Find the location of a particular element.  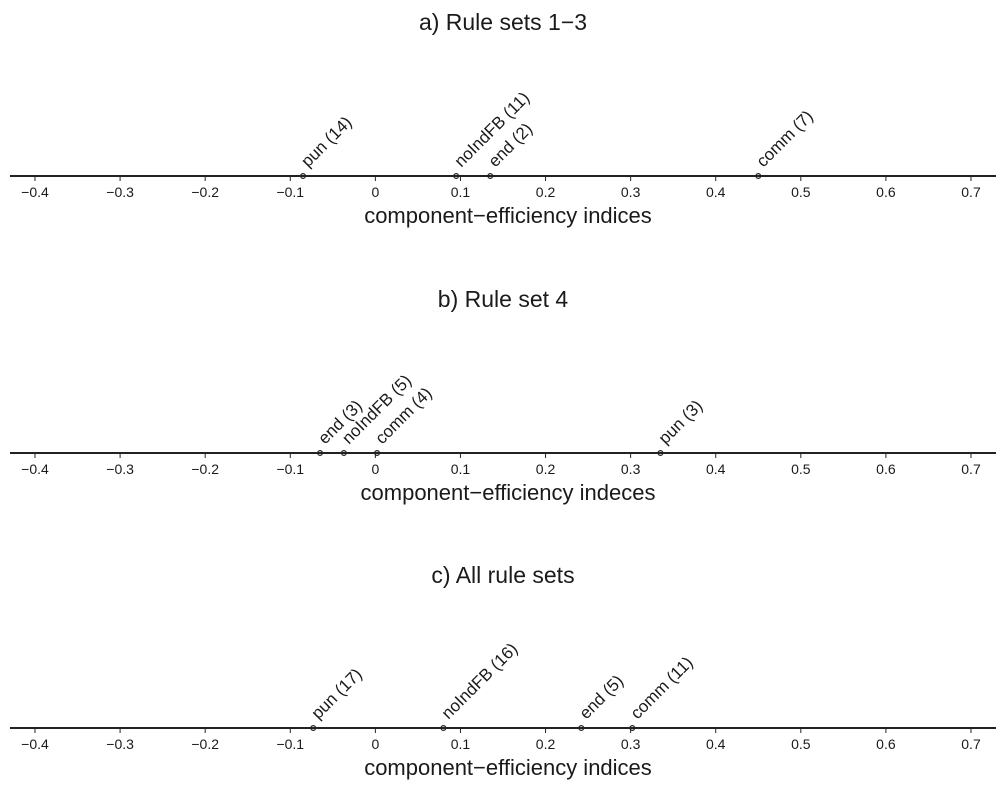

chart-title: a) Rule sets 1−3 is located at coordinates (503, 22).